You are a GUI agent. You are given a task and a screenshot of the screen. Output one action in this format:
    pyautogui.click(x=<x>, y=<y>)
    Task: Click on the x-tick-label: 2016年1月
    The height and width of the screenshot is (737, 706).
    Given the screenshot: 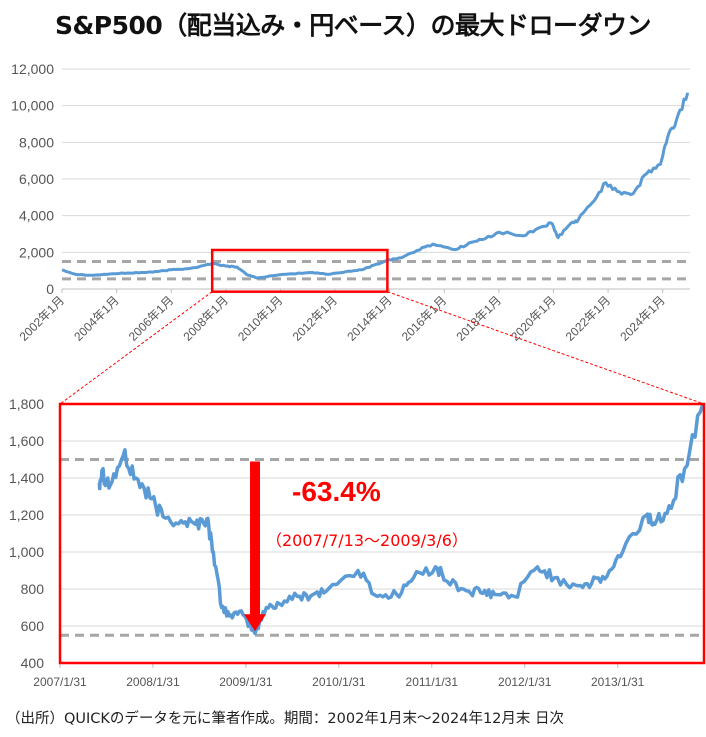 What is the action you would take?
    pyautogui.click(x=424, y=318)
    